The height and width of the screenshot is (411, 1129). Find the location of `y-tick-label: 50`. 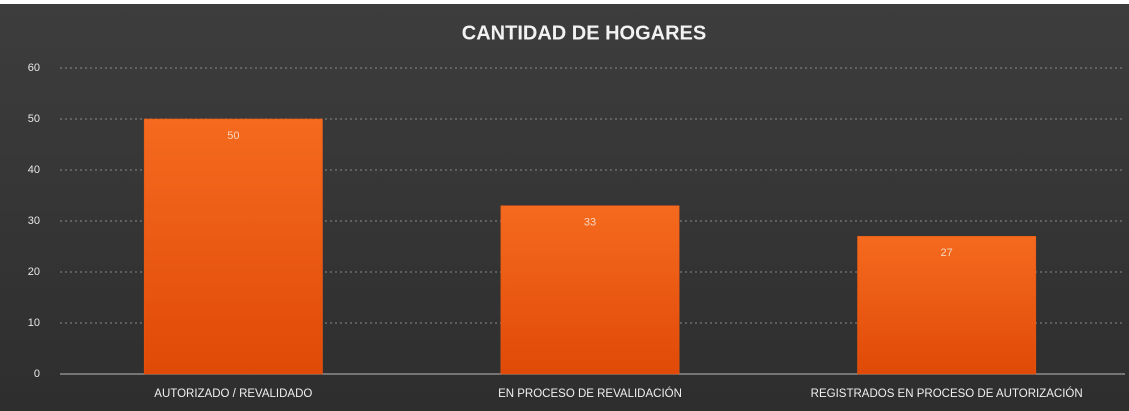

y-tick-label: 50 is located at coordinates (34, 119).